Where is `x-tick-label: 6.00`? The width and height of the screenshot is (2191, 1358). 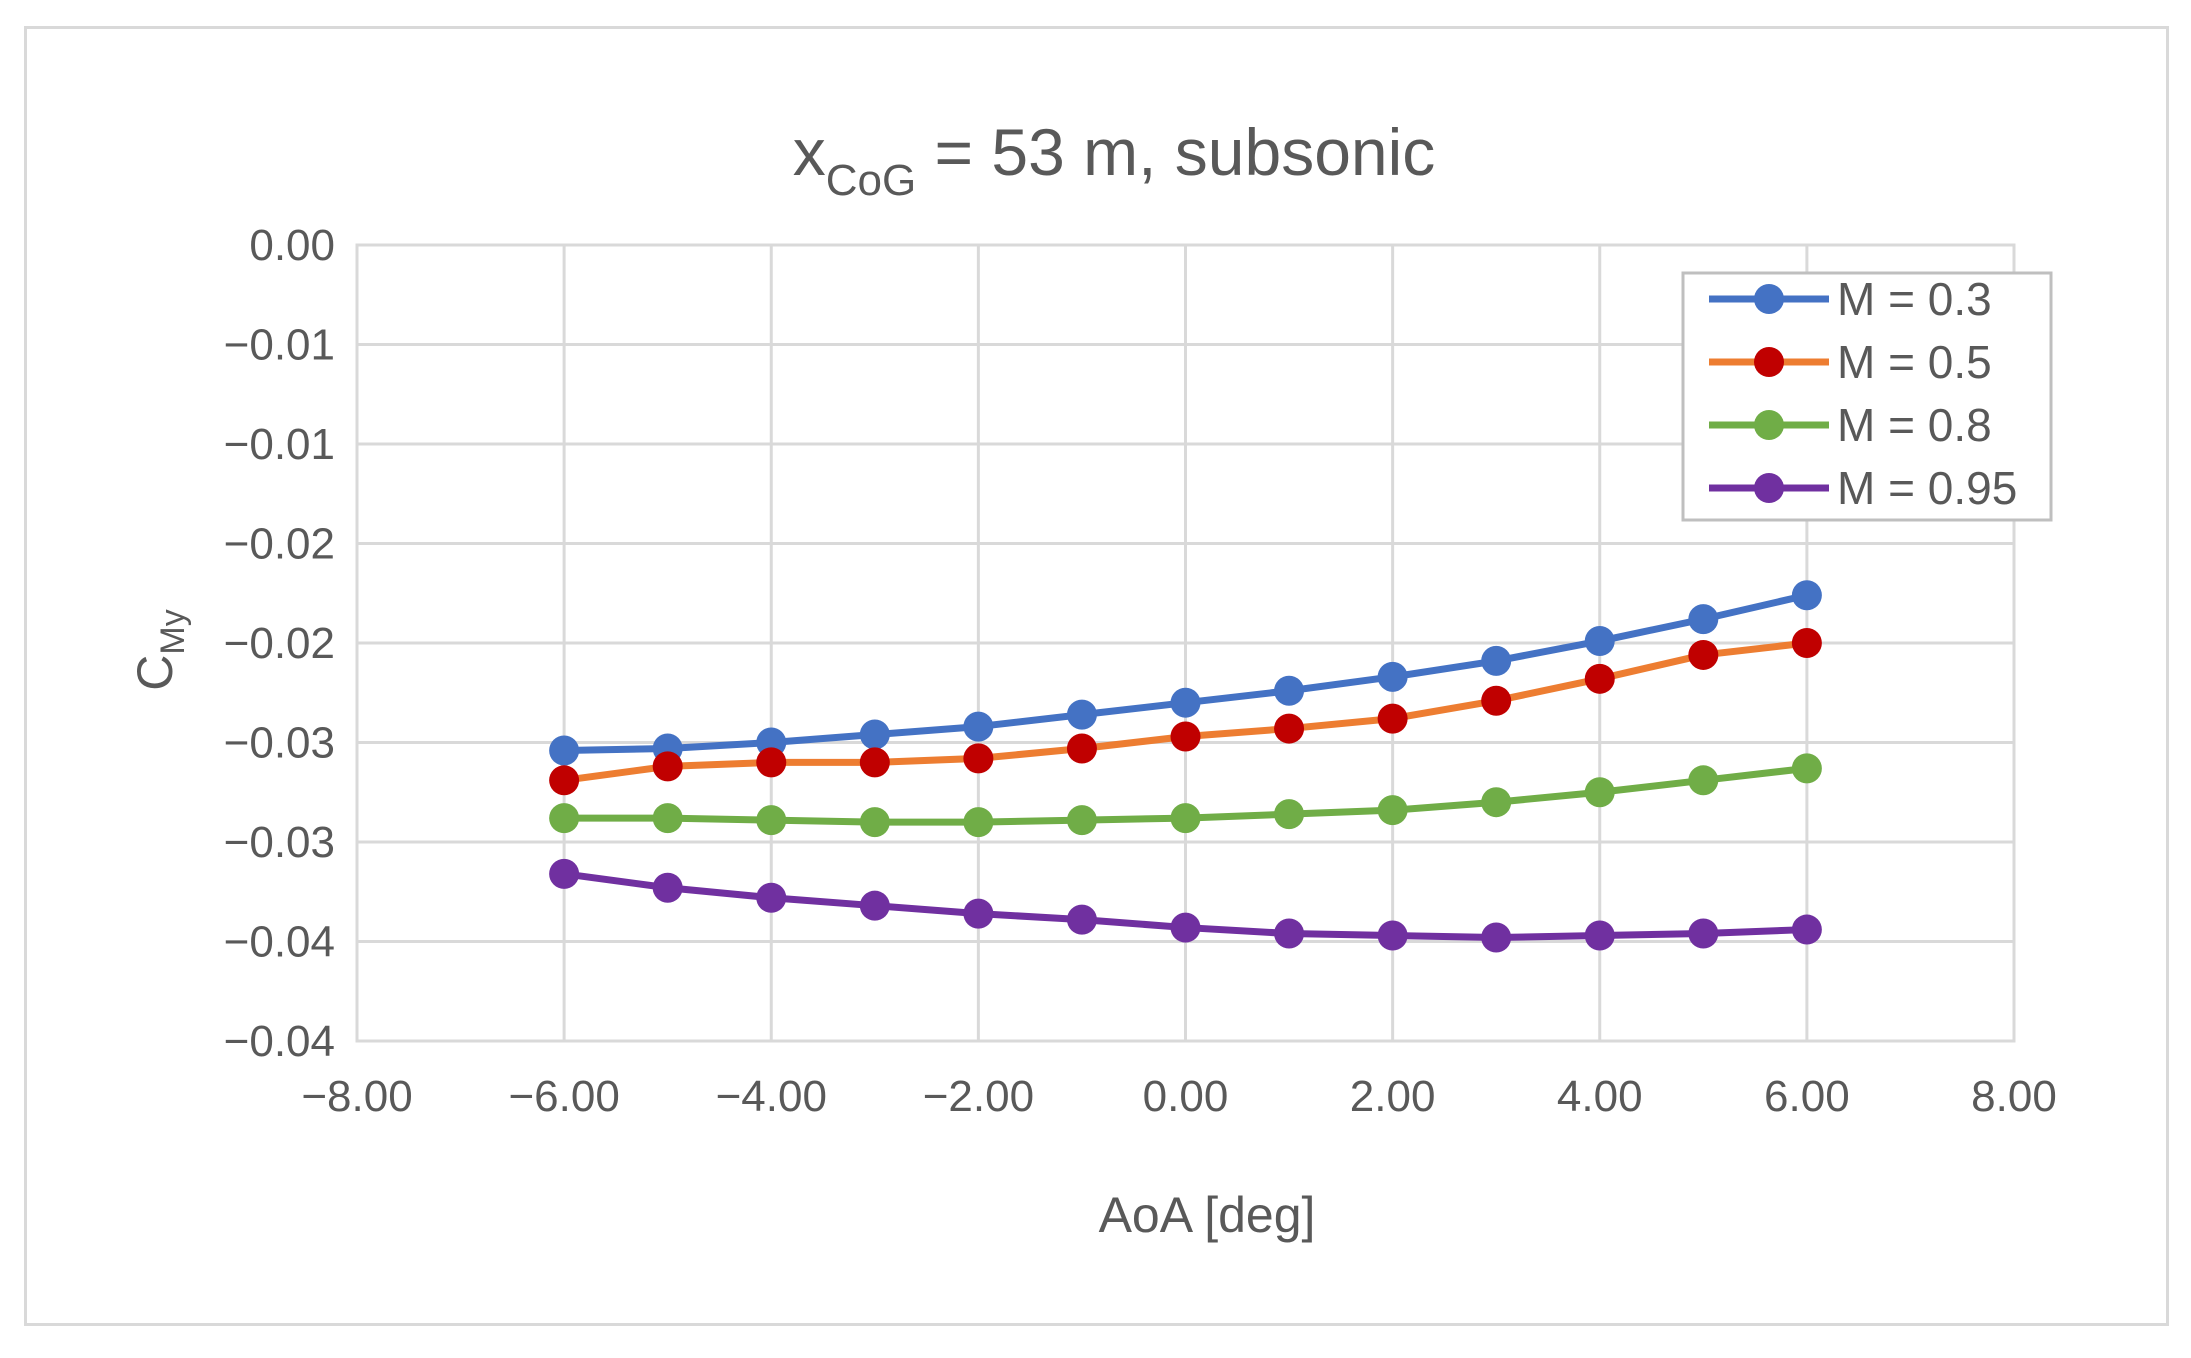
x-tick-label: 6.00 is located at coordinates (1807, 1096).